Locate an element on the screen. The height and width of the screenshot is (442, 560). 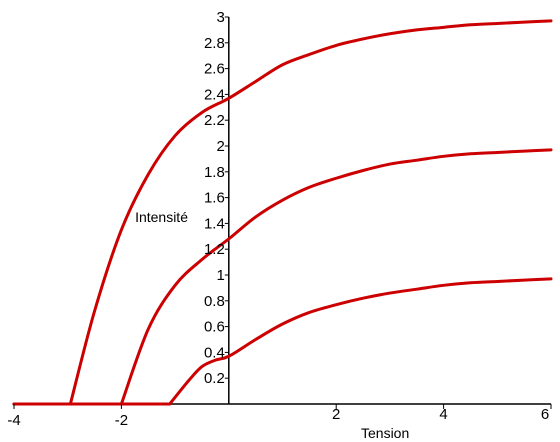
y-tick-label: 0.2 is located at coordinates (214, 378).